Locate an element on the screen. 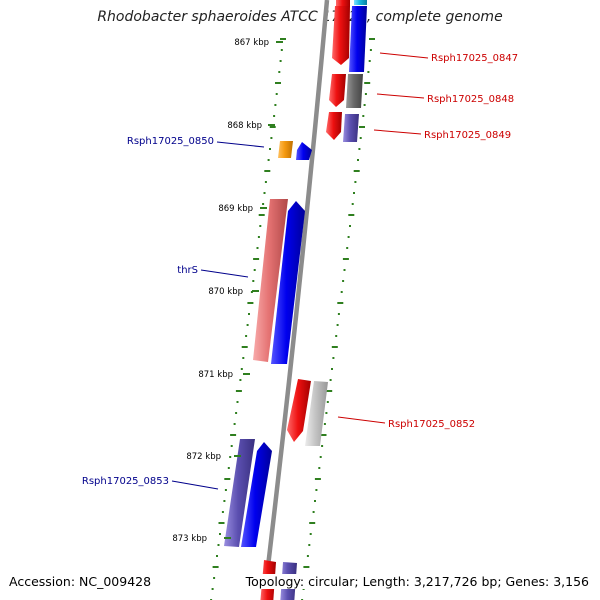 The image size is (600, 600). gene-label-0853: Rsph17025_0853 is located at coordinates (125, 481).